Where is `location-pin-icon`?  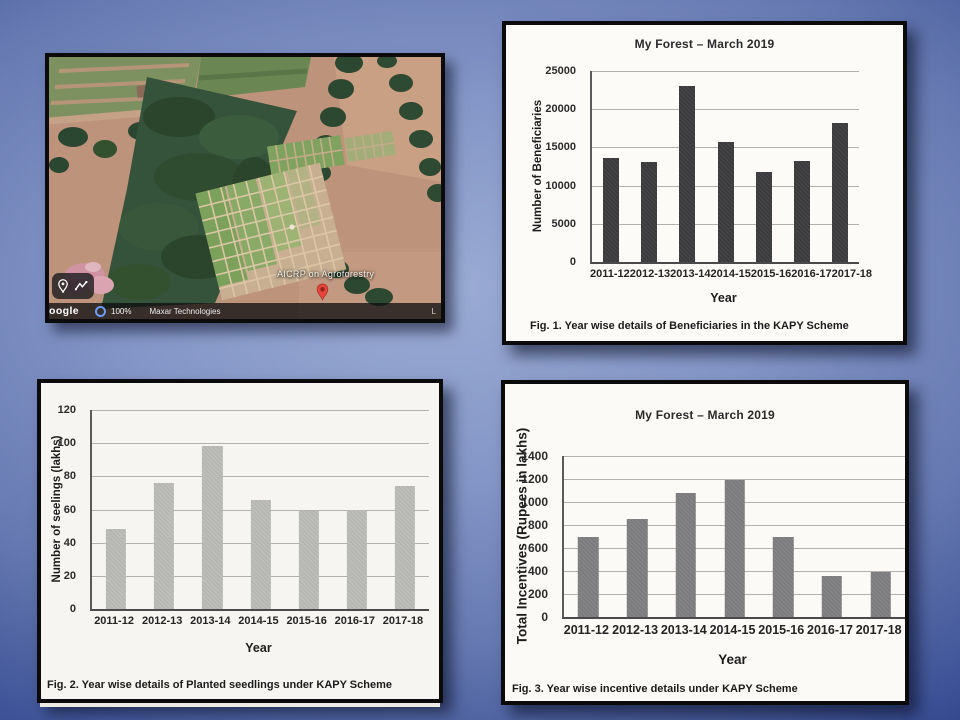
location-pin-icon is located at coordinates (63, 286).